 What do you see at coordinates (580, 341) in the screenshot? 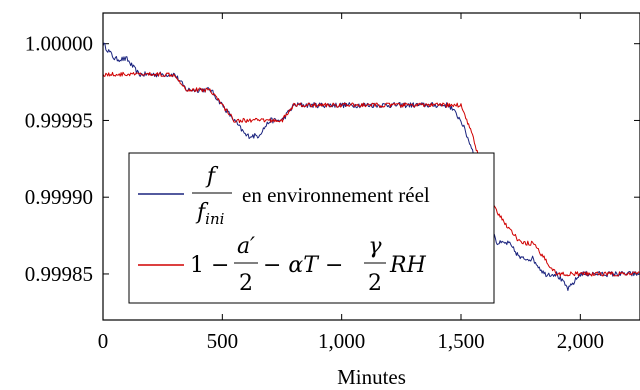
I see `x-tick-label: 2,000` at bounding box center [580, 341].